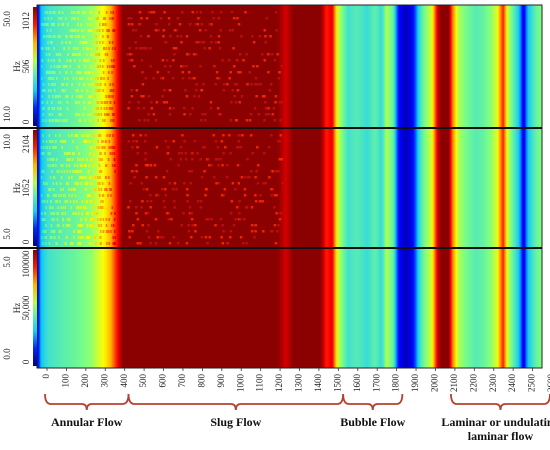 This screenshot has height=450, width=550. I want to click on side-tick-label: 10.0, so click(7, 142).